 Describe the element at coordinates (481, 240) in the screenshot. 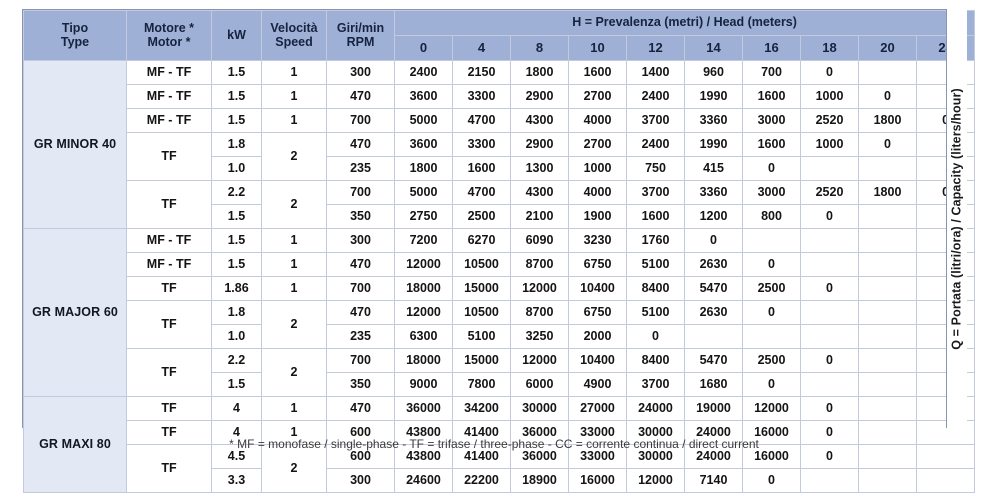

I see `capacity-cell: 6270` at that location.